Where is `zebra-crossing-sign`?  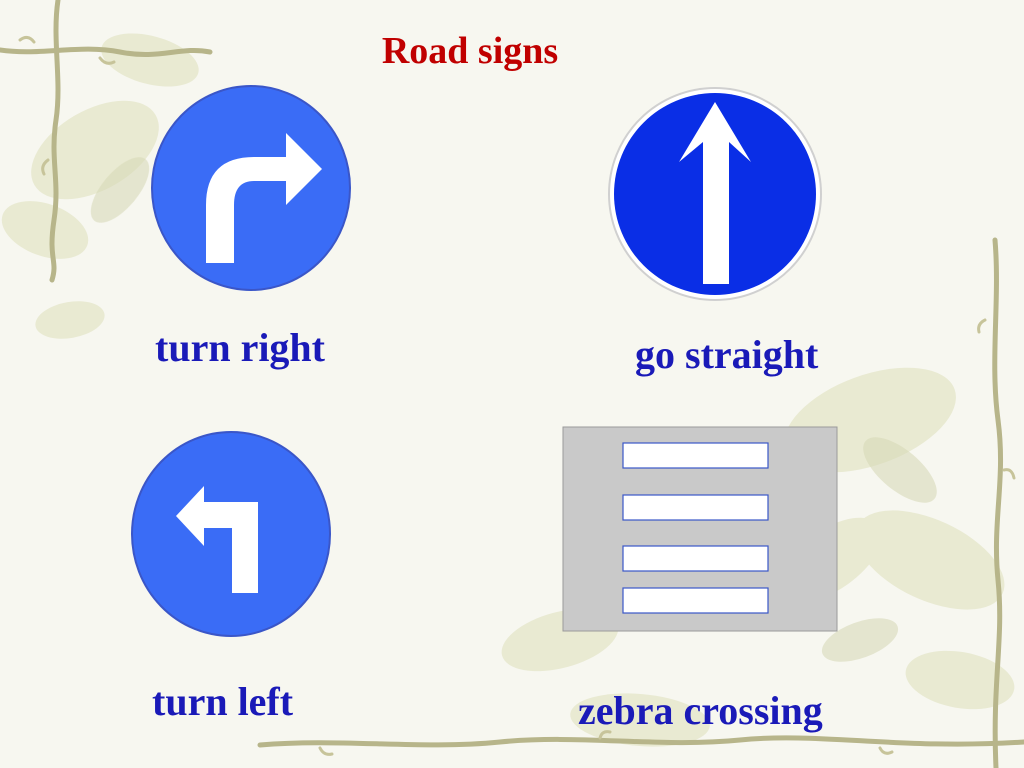 zebra-crossing-sign is located at coordinates (700, 529).